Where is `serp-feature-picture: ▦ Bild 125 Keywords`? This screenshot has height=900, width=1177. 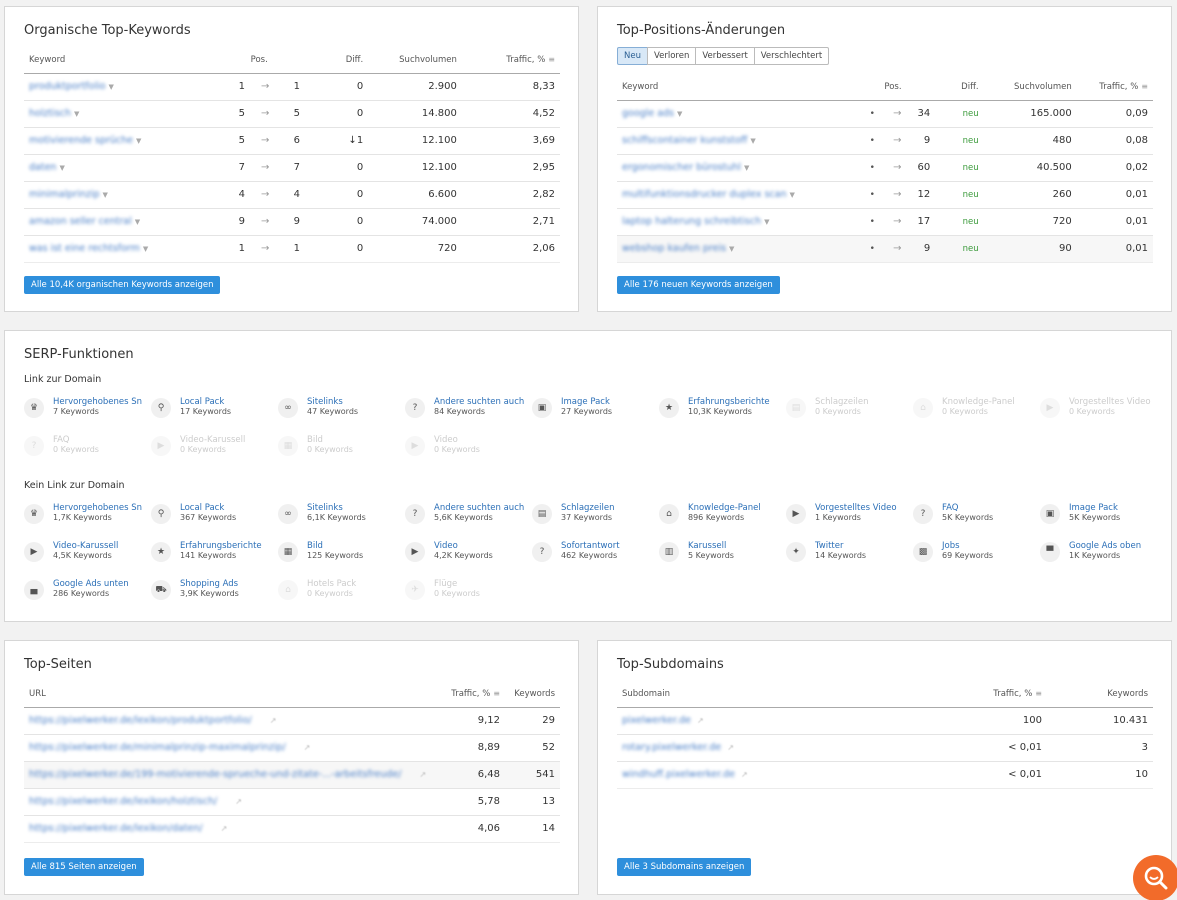 serp-feature-picture: ▦ Bild 125 Keywords is located at coordinates (340, 554).